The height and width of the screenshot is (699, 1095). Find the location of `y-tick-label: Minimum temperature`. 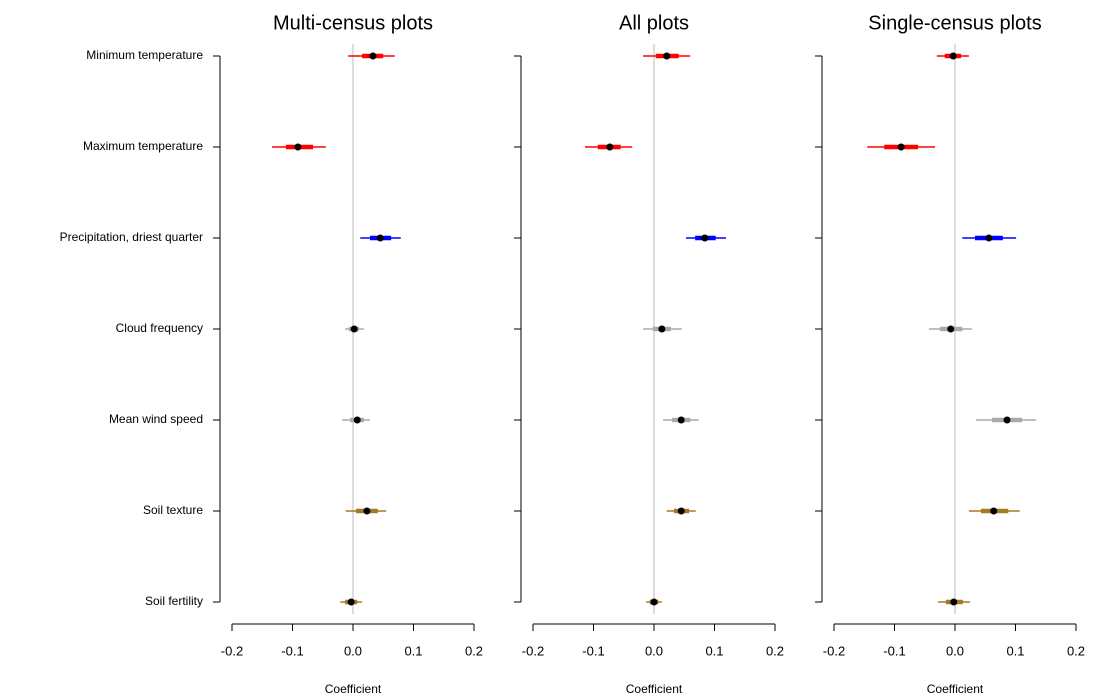

y-tick-label: Minimum temperature is located at coordinates (144, 55).